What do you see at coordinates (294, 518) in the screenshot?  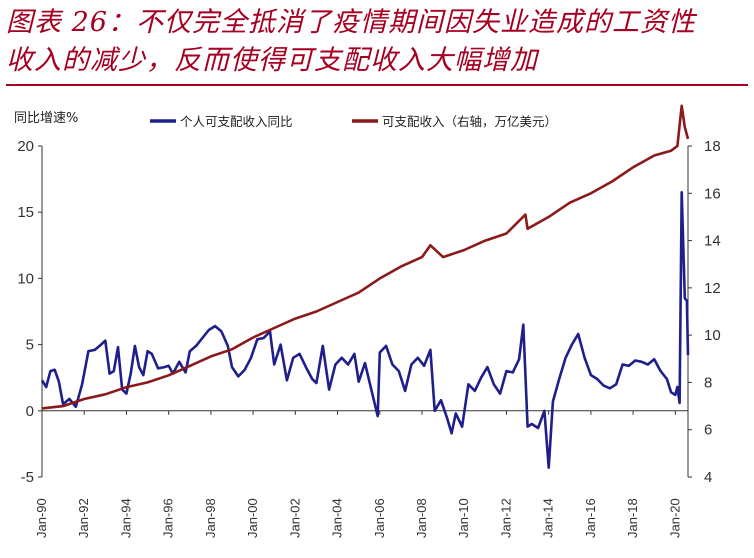 I see `x-tick-label: Jan-02` at bounding box center [294, 518].